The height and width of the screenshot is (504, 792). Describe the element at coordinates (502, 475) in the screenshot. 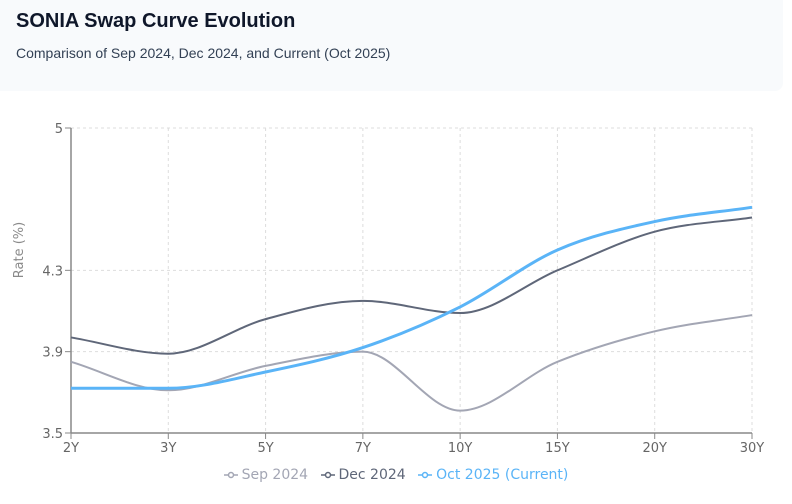

I see `legend-label: Oct 2025 (Current)` at that location.